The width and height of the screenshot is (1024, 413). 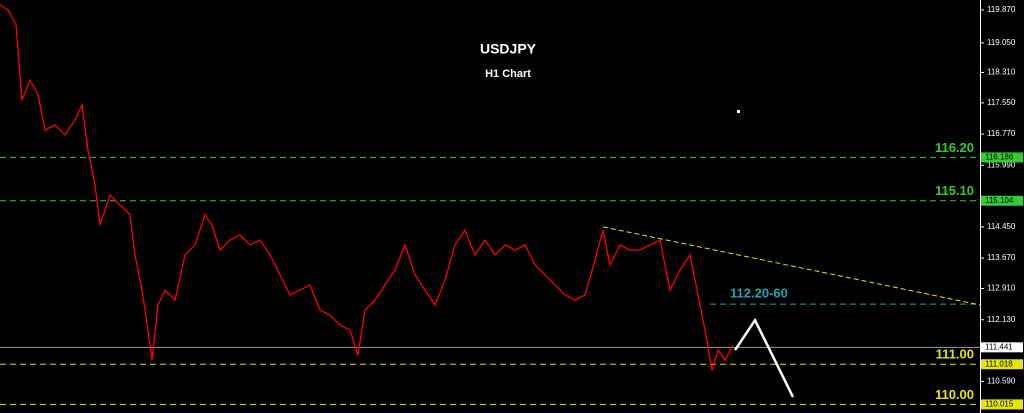 What do you see at coordinates (1001, 72) in the screenshot?
I see `y-tick-label: 118.310` at bounding box center [1001, 72].